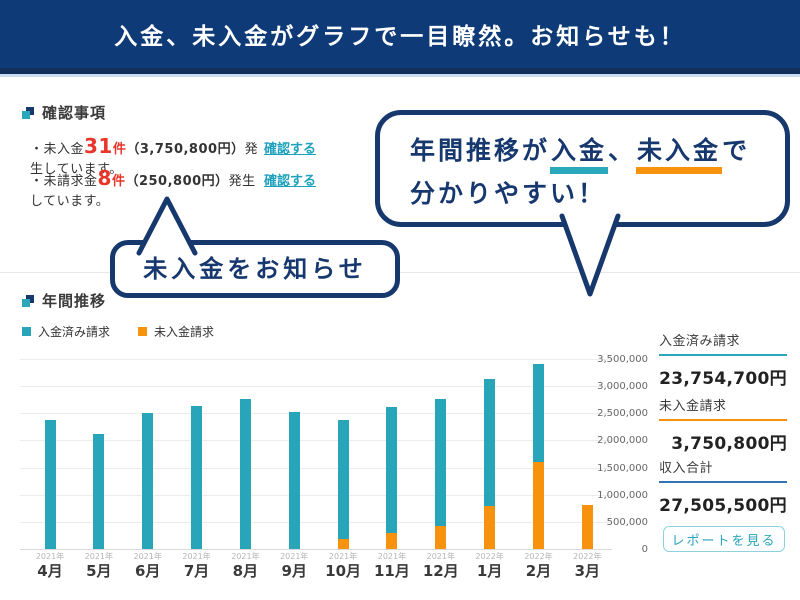 The height and width of the screenshot is (600, 800). I want to click on x-axis-label: 2022年 1月, so click(490, 566).